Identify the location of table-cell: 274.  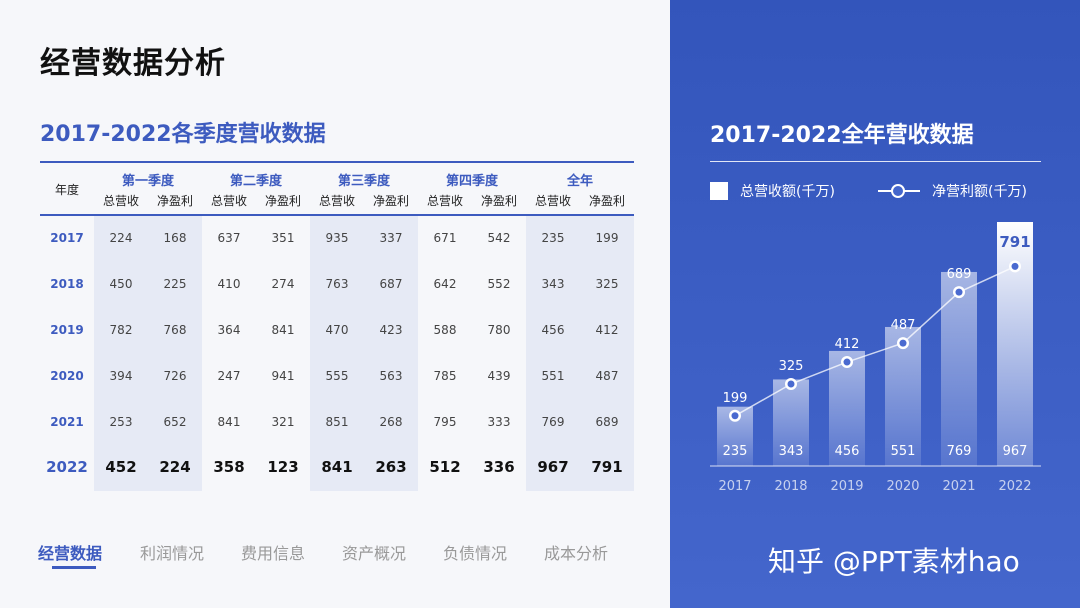
(283, 284).